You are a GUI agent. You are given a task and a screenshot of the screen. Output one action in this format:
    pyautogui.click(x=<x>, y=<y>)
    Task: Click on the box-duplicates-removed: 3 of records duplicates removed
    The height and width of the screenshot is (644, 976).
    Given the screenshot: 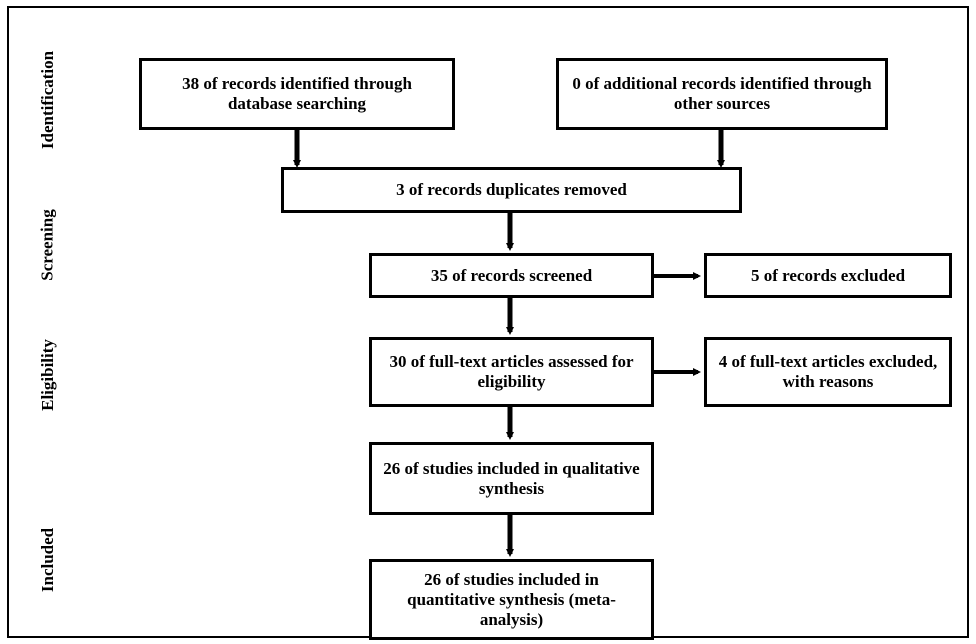 What is the action you would take?
    pyautogui.click(x=511, y=190)
    